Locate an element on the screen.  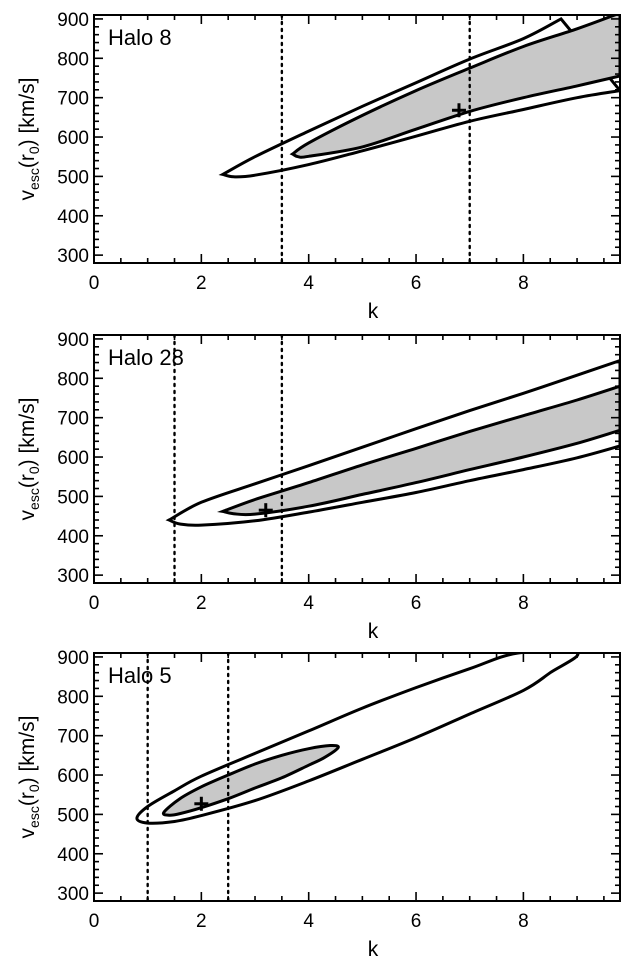
panel-title: Halo 28 is located at coordinates (146, 357).